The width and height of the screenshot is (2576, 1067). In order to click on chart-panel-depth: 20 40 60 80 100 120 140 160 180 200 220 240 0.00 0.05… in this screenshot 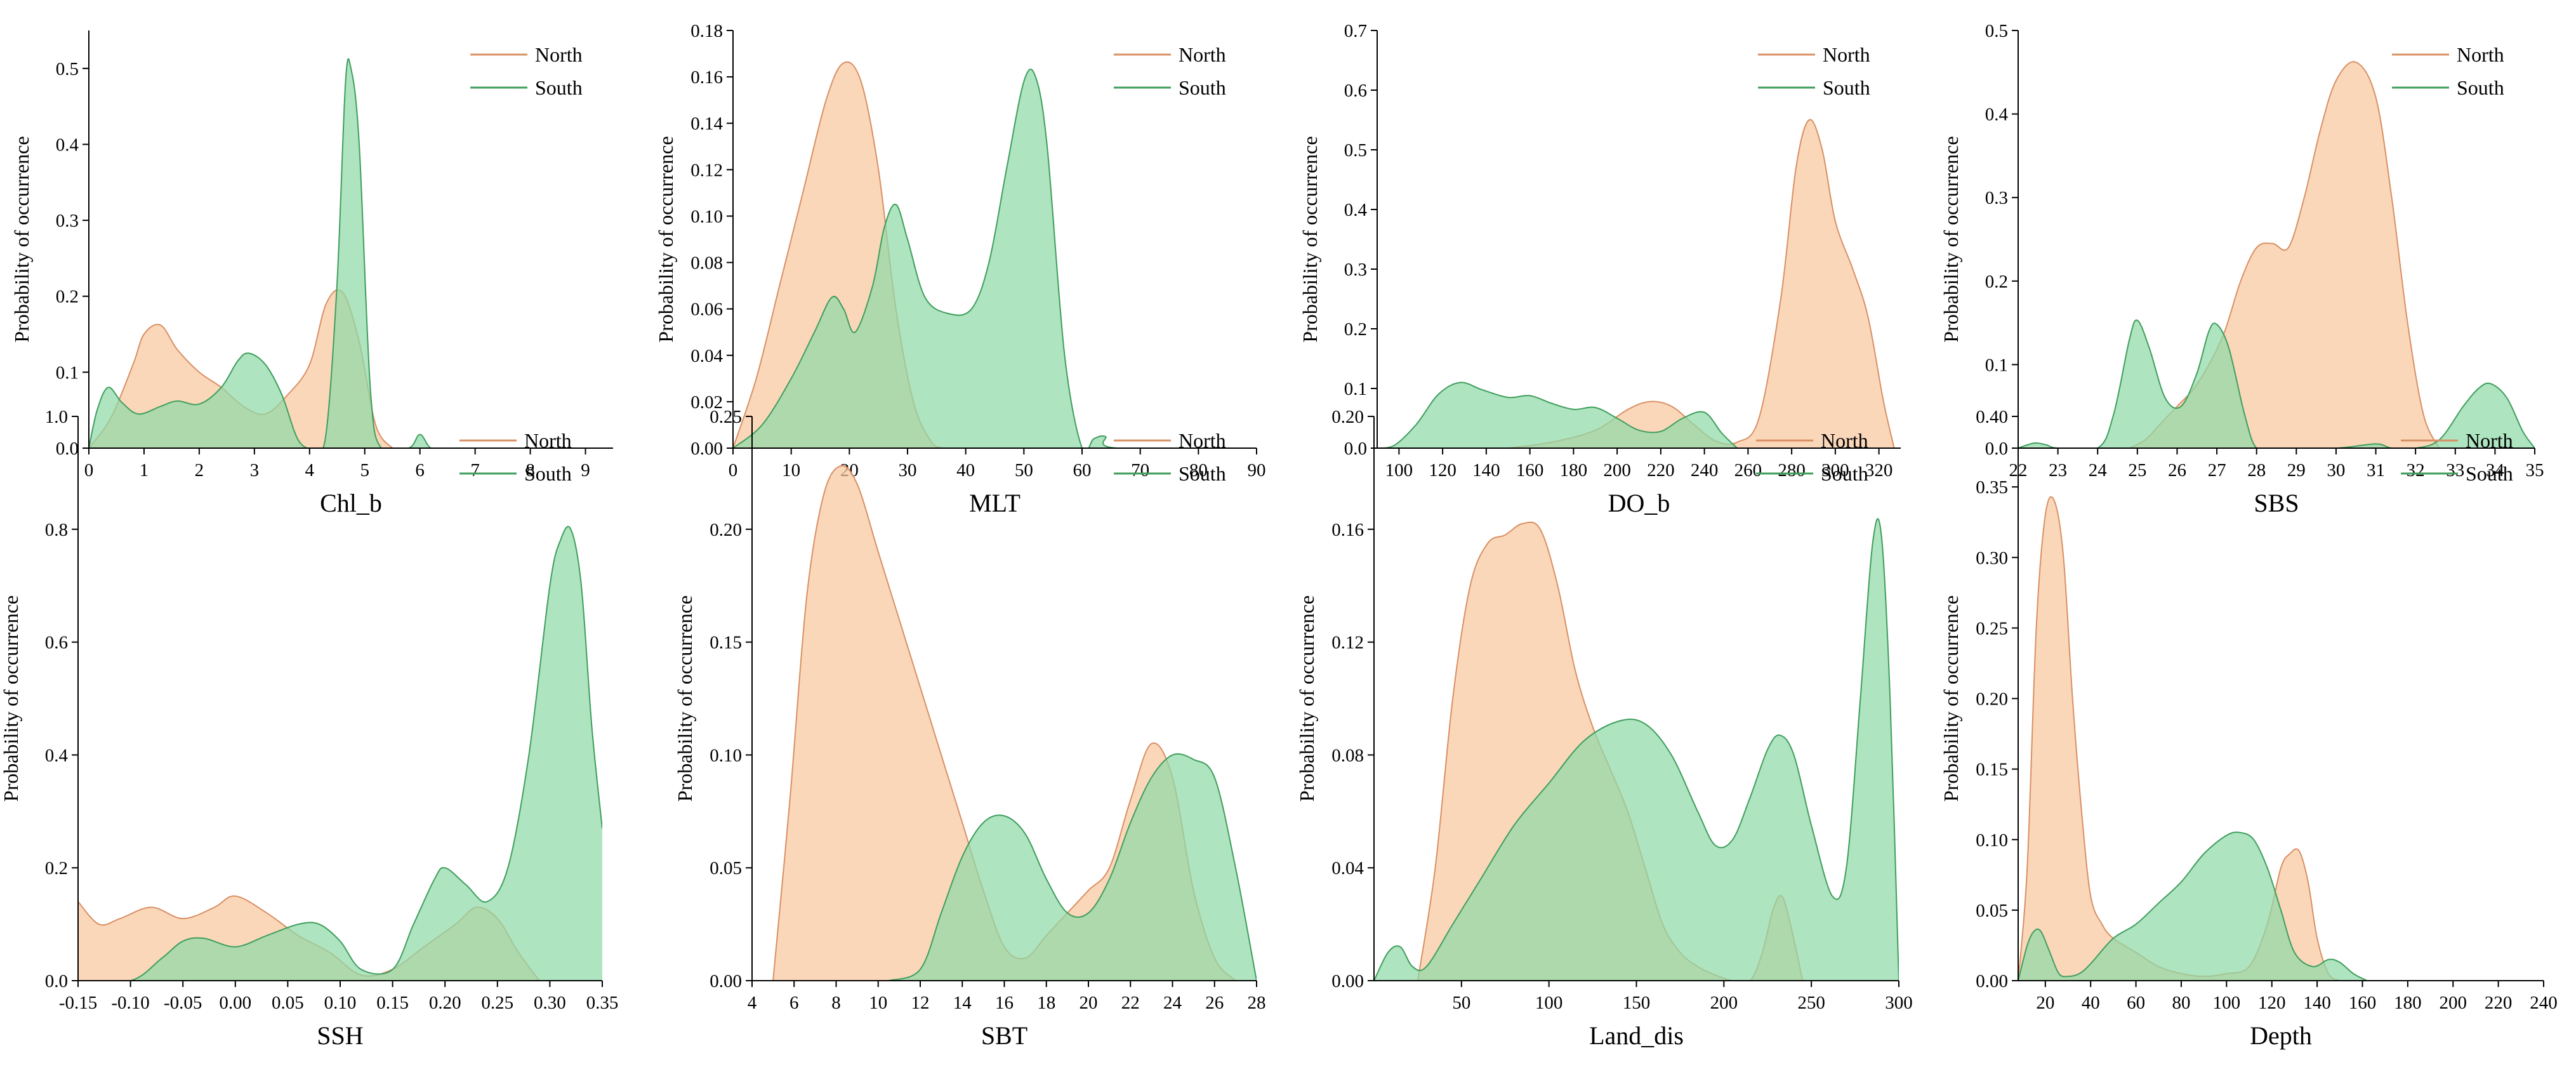, I will do `click(2248, 728)`.